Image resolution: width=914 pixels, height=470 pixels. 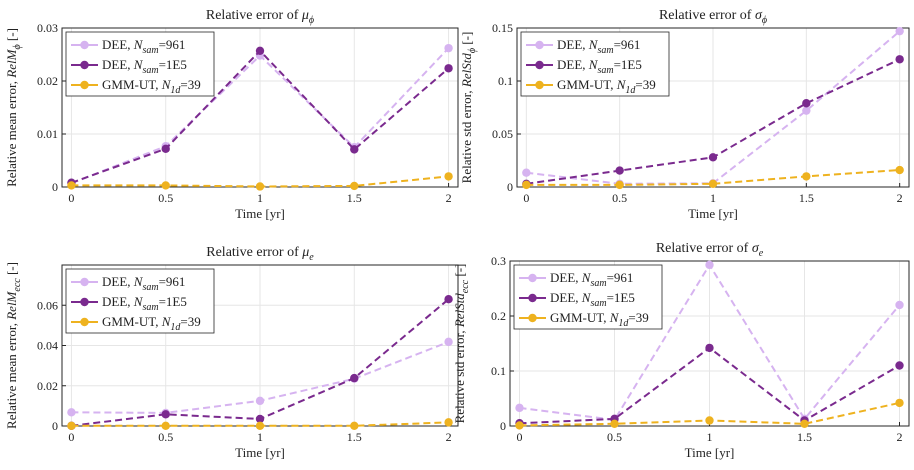 What do you see at coordinates (13, 345) in the screenshot?
I see `y-axis-label: Relative mean error, RelMecc [-]` at bounding box center [13, 345].